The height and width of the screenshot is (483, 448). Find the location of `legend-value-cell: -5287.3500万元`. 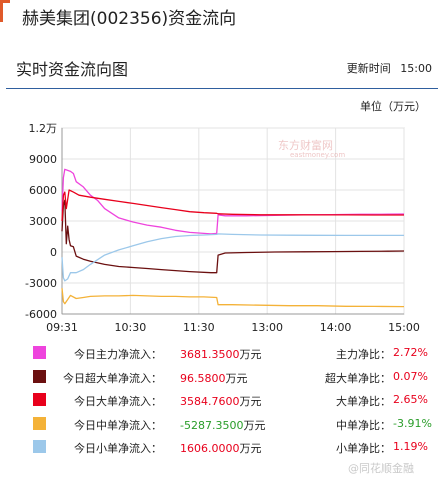

legend-value-cell: -5287.3500万元 is located at coordinates (230, 425).